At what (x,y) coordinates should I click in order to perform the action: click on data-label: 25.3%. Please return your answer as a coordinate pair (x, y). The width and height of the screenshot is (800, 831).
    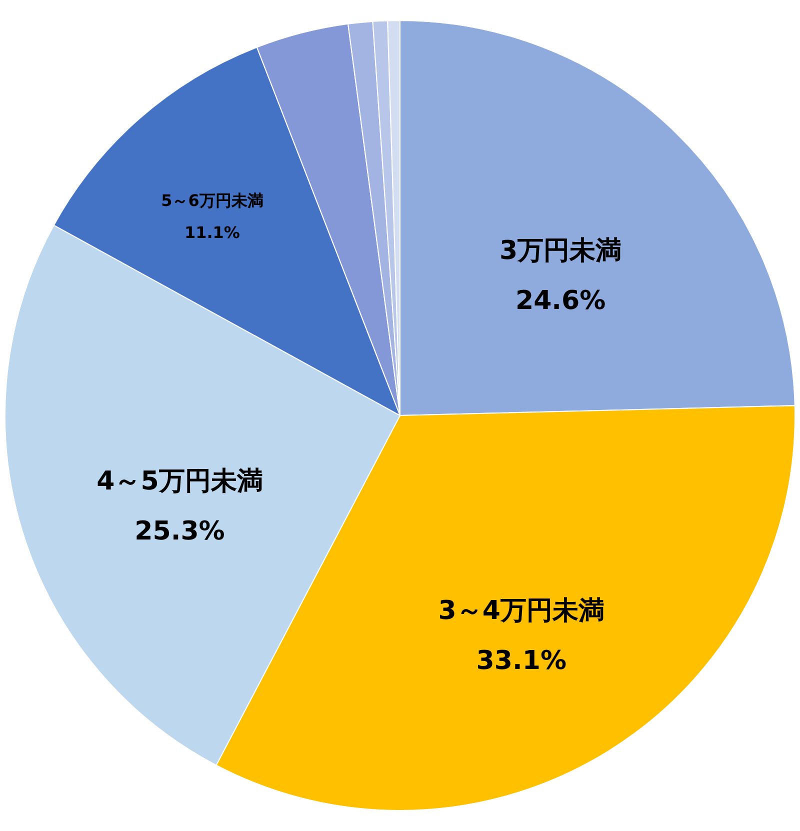
    Looking at the image, I should click on (179, 531).